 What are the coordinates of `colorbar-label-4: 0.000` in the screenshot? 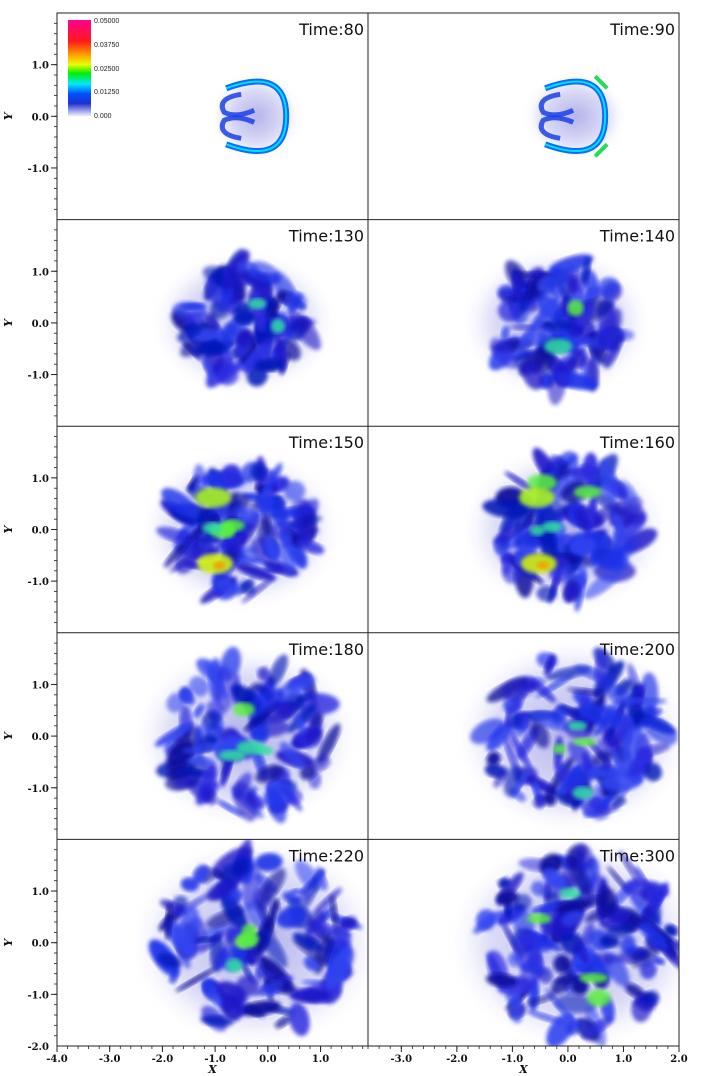 It's located at (103, 116).